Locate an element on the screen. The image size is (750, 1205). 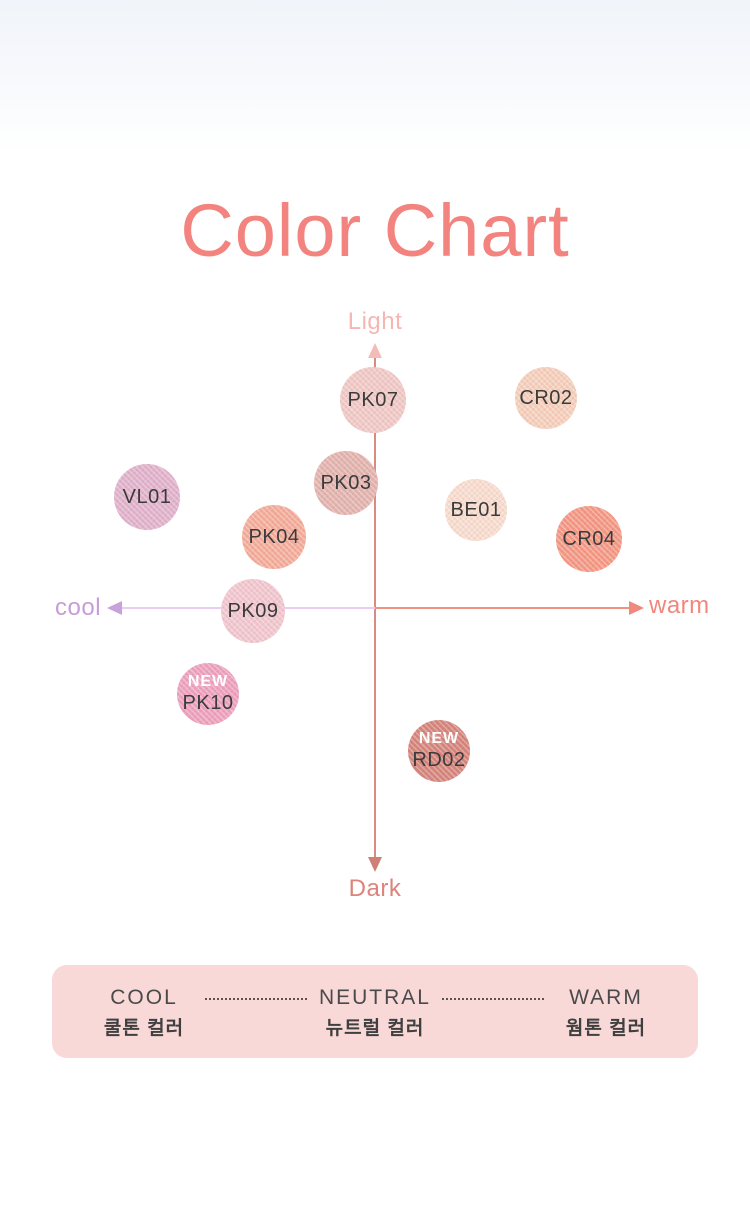
swatch-pk03: PK03 is located at coordinates (346, 483).